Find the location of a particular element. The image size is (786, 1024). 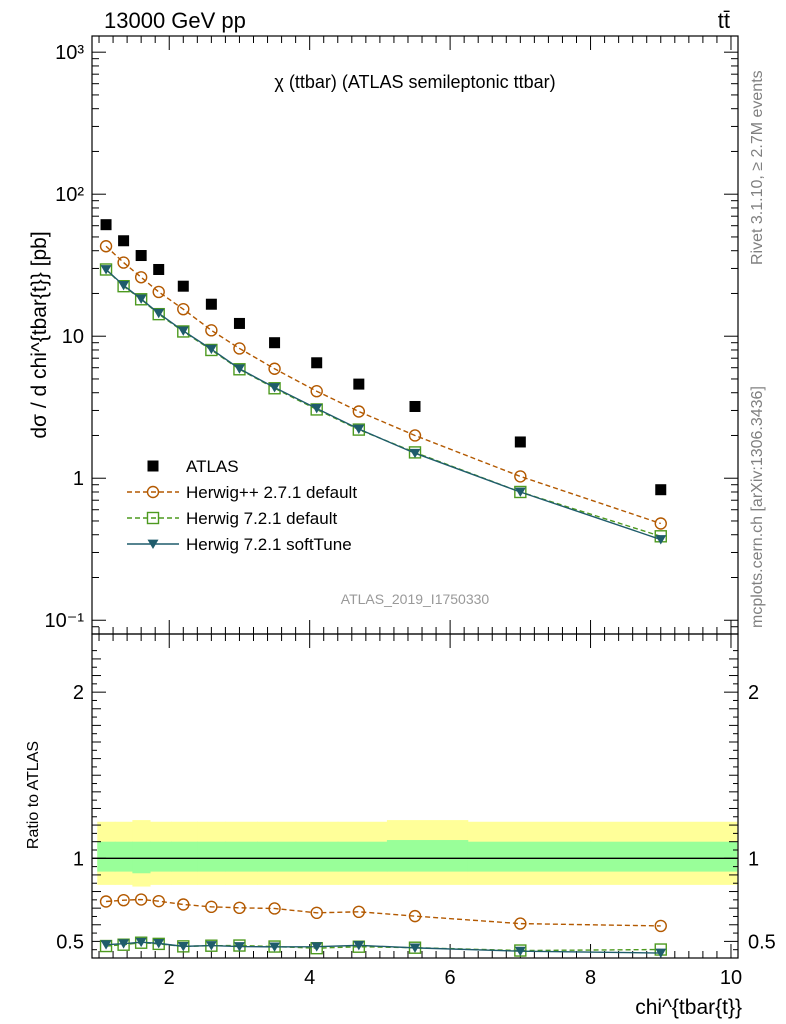

y-tick-label: 1 is located at coordinates (78, 479).